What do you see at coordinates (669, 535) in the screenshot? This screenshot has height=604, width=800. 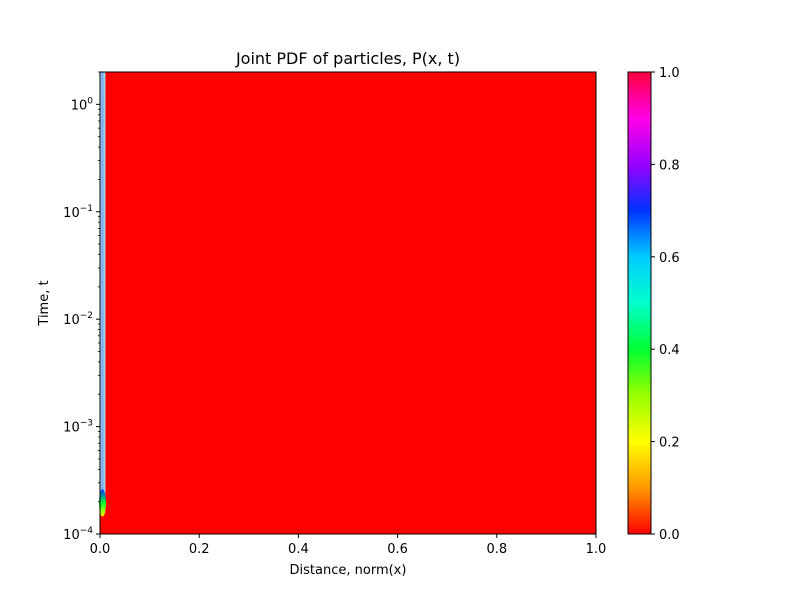 I see `colorbar-tick-label: 0.0` at bounding box center [669, 535].